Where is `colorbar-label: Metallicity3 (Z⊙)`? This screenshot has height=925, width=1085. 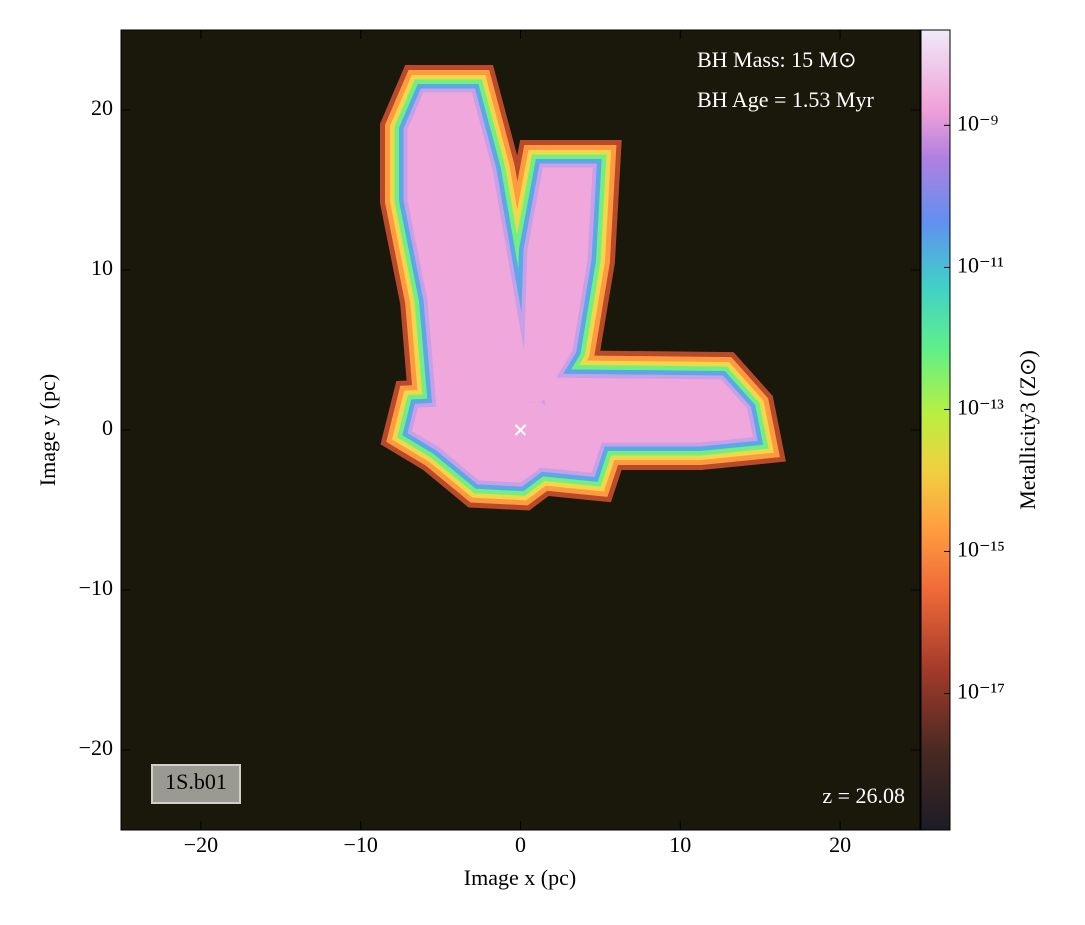
colorbar-label: Metallicity3 (Z⊙) is located at coordinates (1027, 430).